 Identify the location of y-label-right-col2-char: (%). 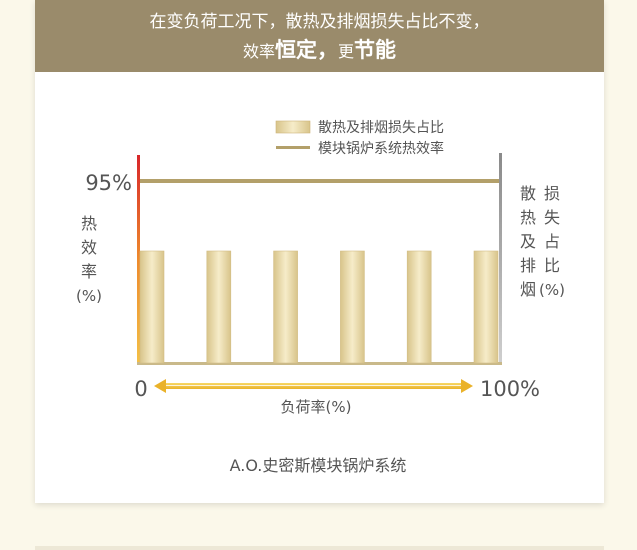
(552, 290).